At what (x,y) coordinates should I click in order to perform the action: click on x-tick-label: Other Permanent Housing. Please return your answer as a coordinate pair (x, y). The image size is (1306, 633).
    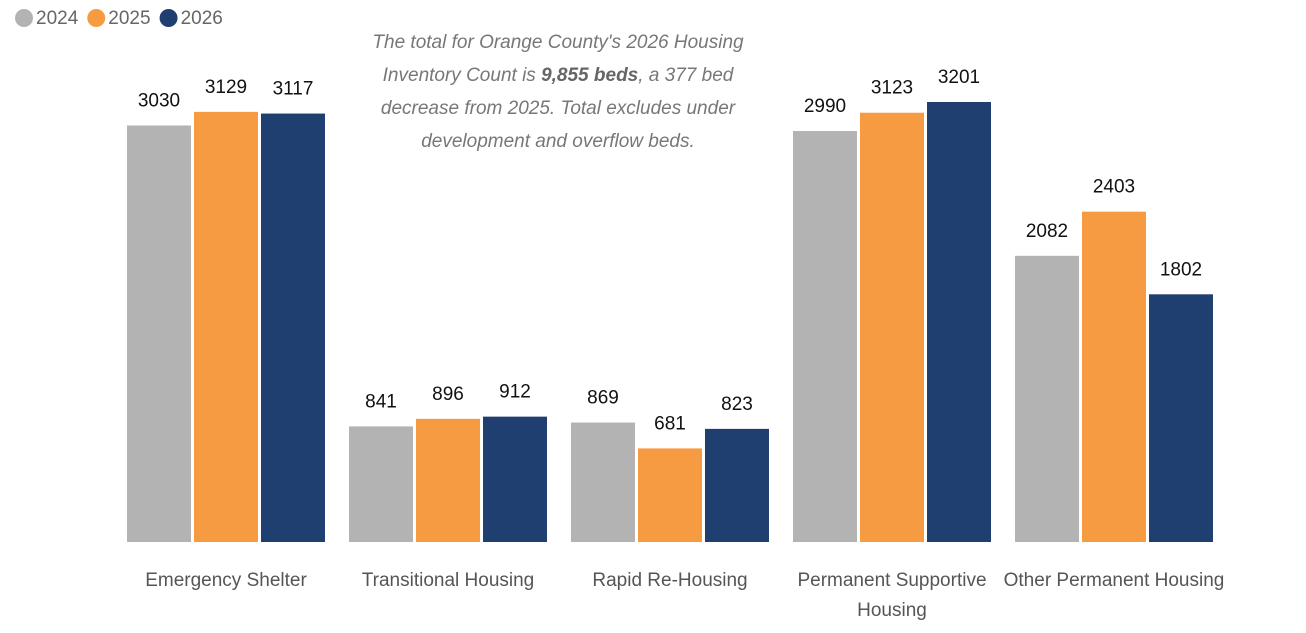
    Looking at the image, I should click on (1114, 580).